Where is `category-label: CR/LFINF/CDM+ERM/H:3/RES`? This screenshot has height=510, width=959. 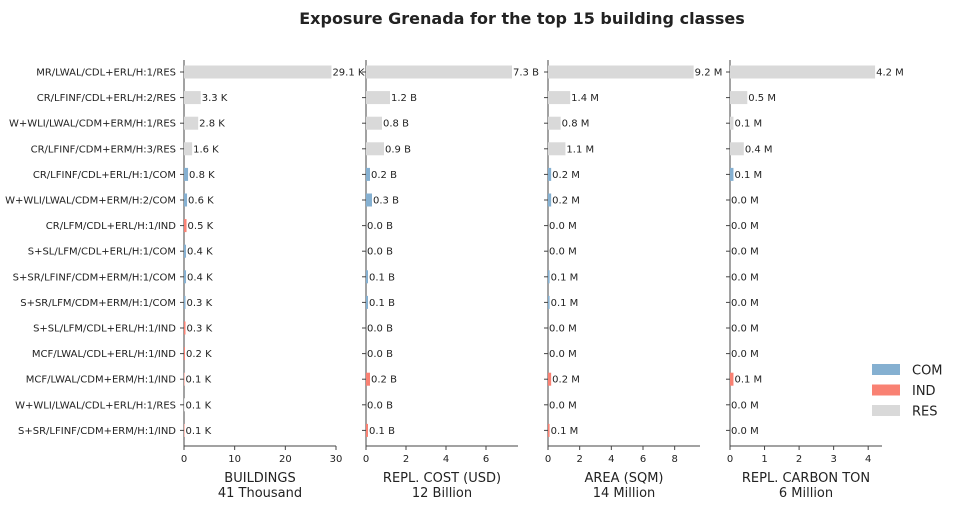
category-label: CR/LFINF/CDM+ERM/H:3/RES is located at coordinates (103, 149).